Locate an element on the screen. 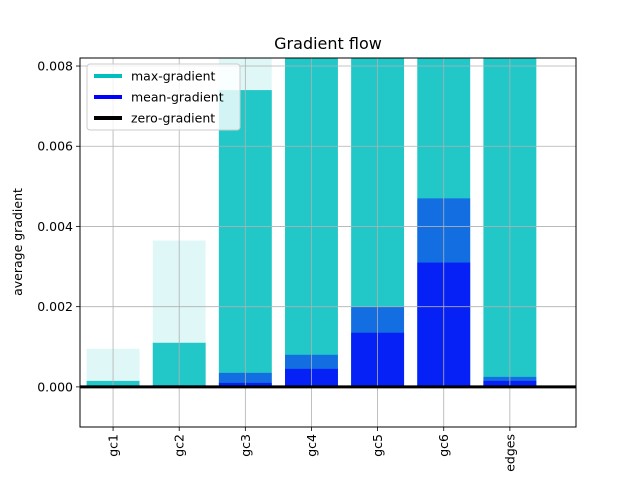  y-tick-label-0: 0.000 is located at coordinates (55, 386).